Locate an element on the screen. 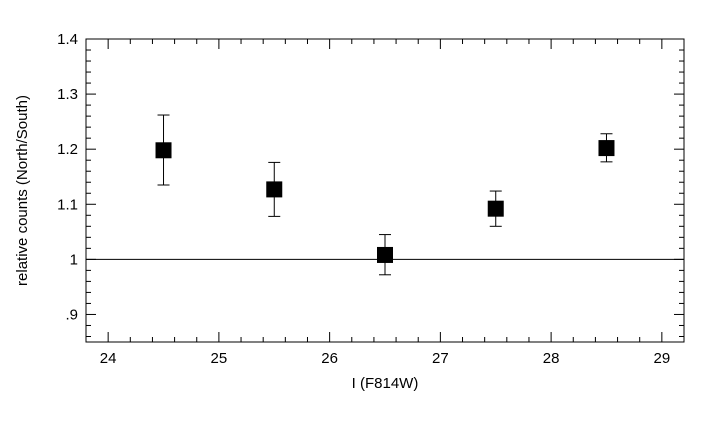 The image size is (727, 428). y-tick-label: 1 is located at coordinates (74, 259).